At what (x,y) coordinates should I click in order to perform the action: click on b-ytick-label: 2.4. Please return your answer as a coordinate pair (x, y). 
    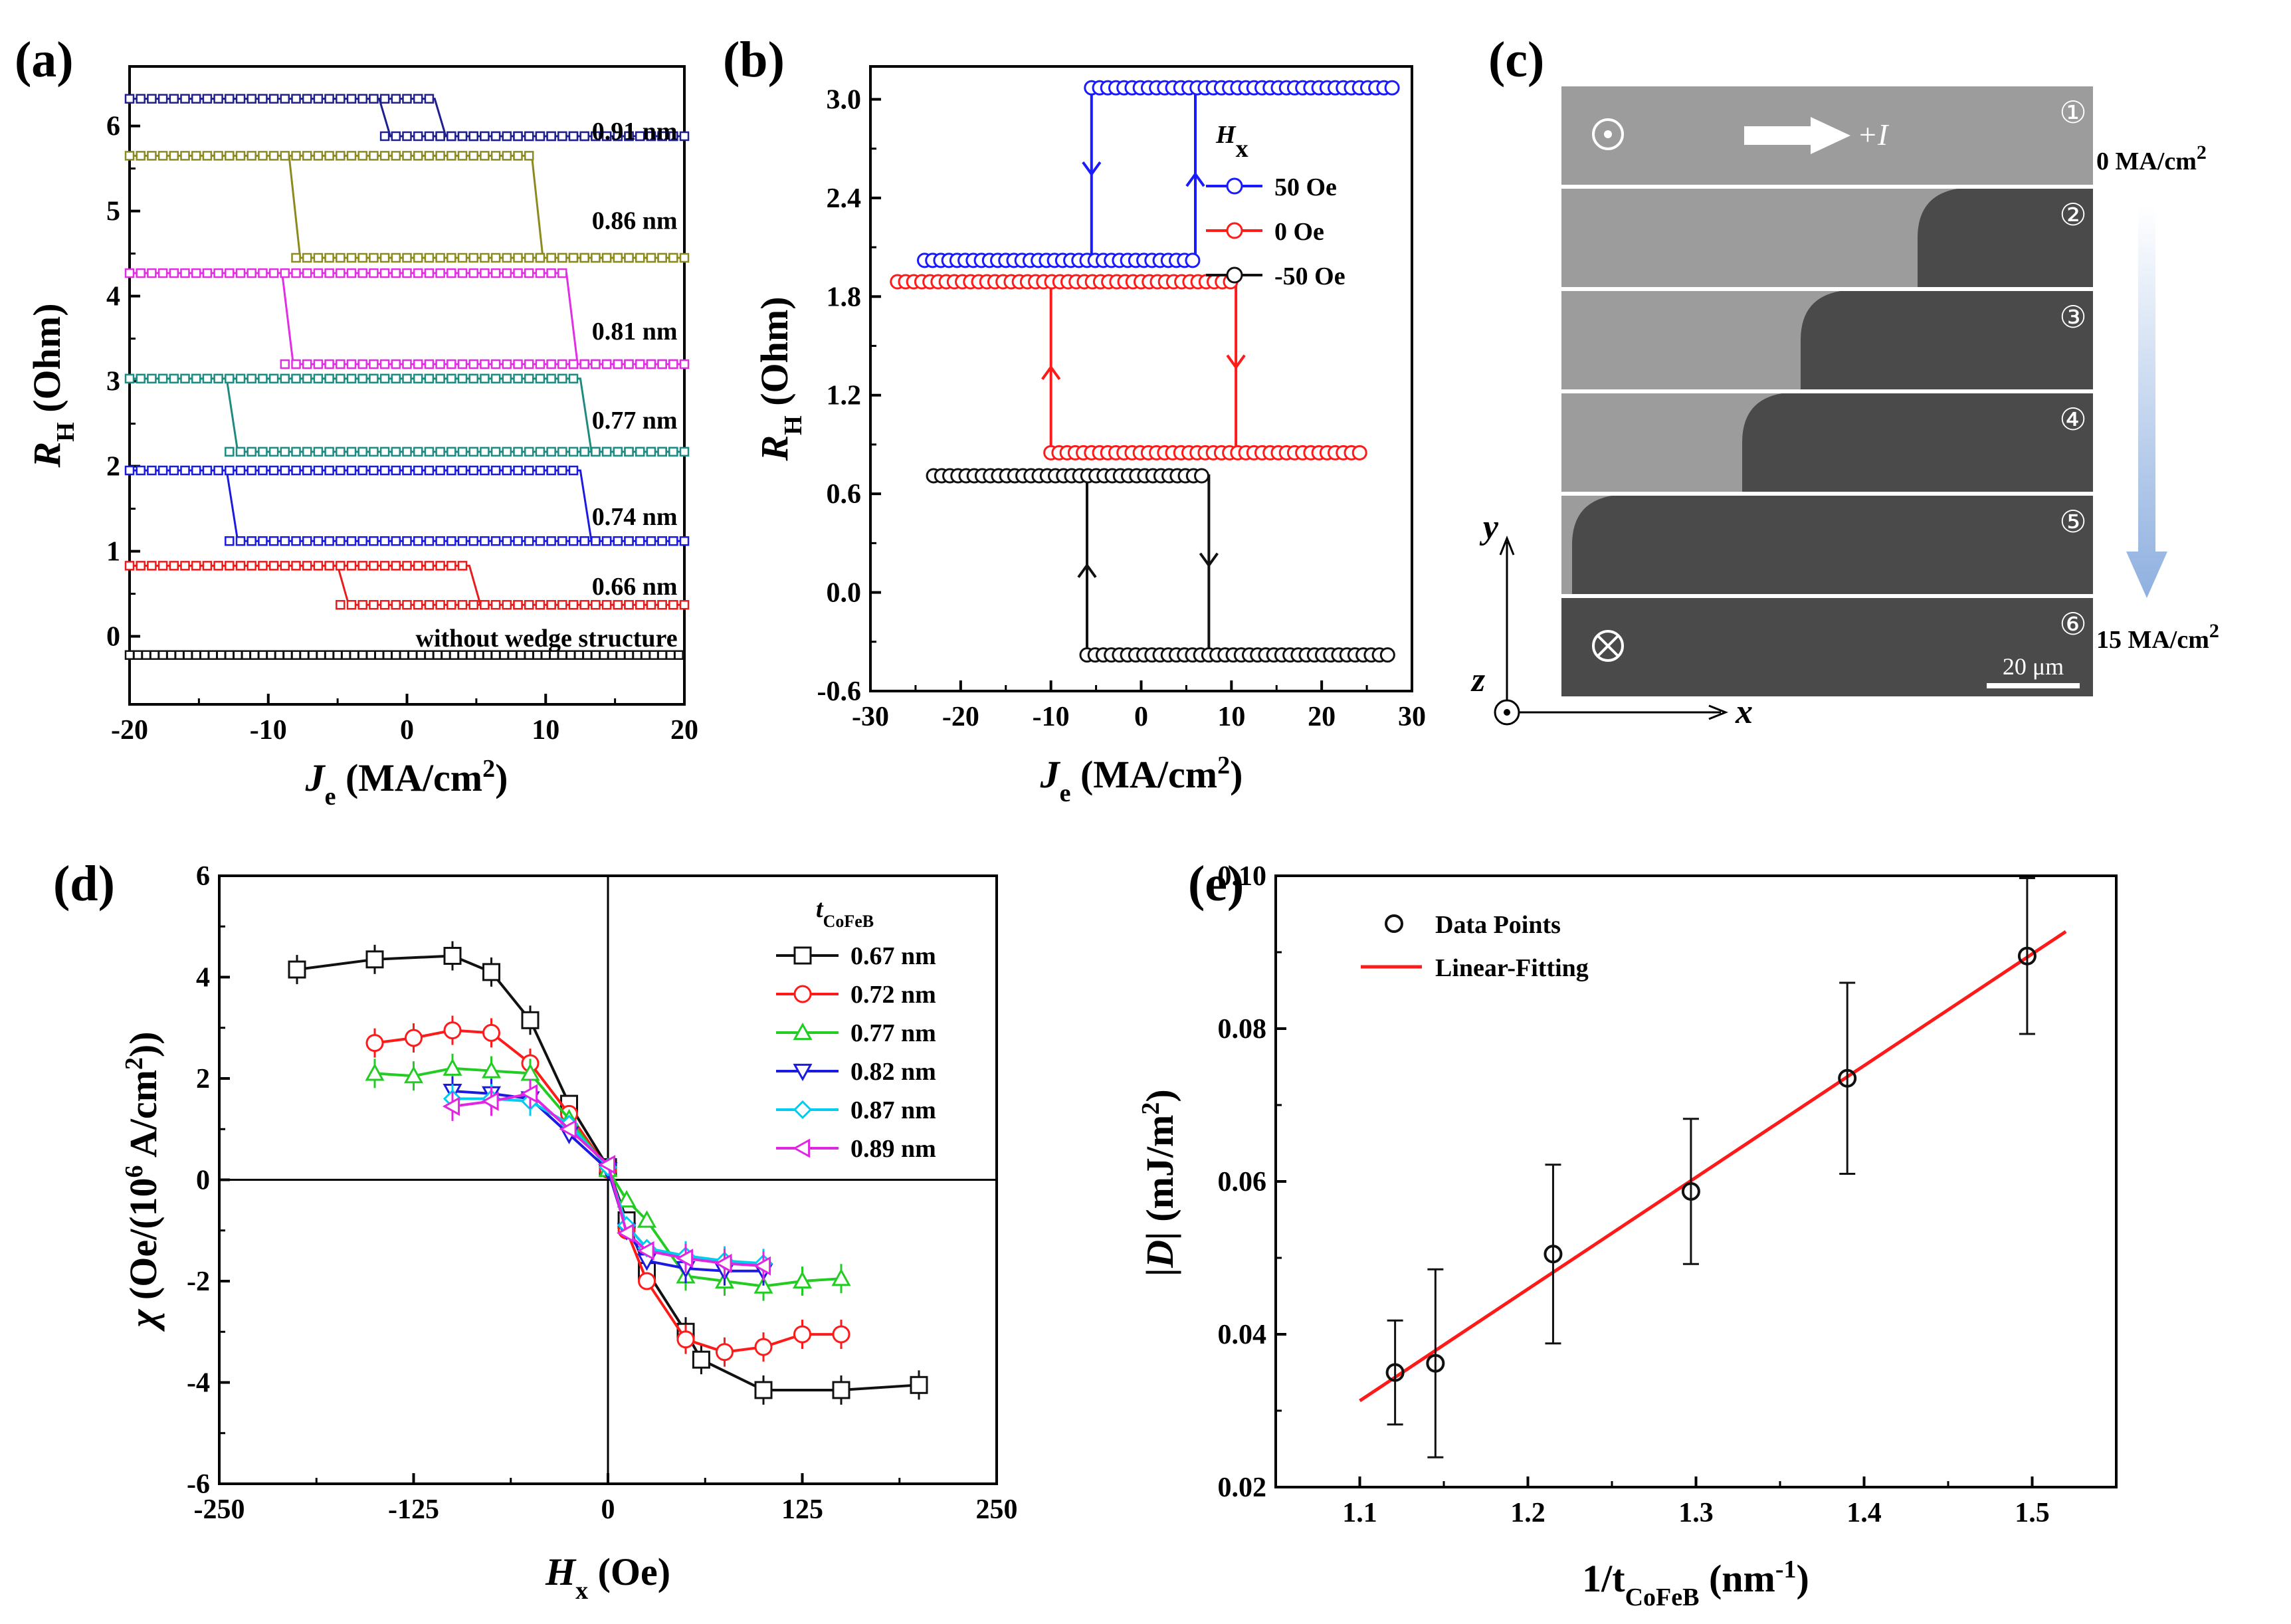
    Looking at the image, I should click on (844, 198).